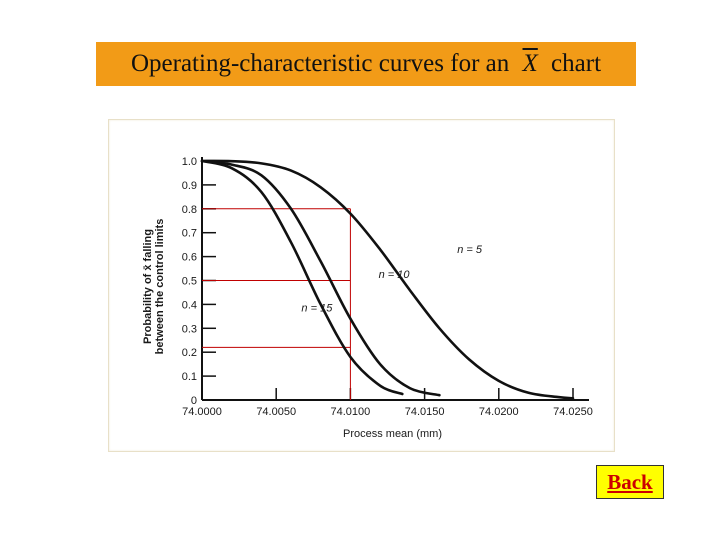 The image size is (720, 540). What do you see at coordinates (323, 63) in the screenshot?
I see `title-prefix: Operating-characteristic curves for an` at bounding box center [323, 63].